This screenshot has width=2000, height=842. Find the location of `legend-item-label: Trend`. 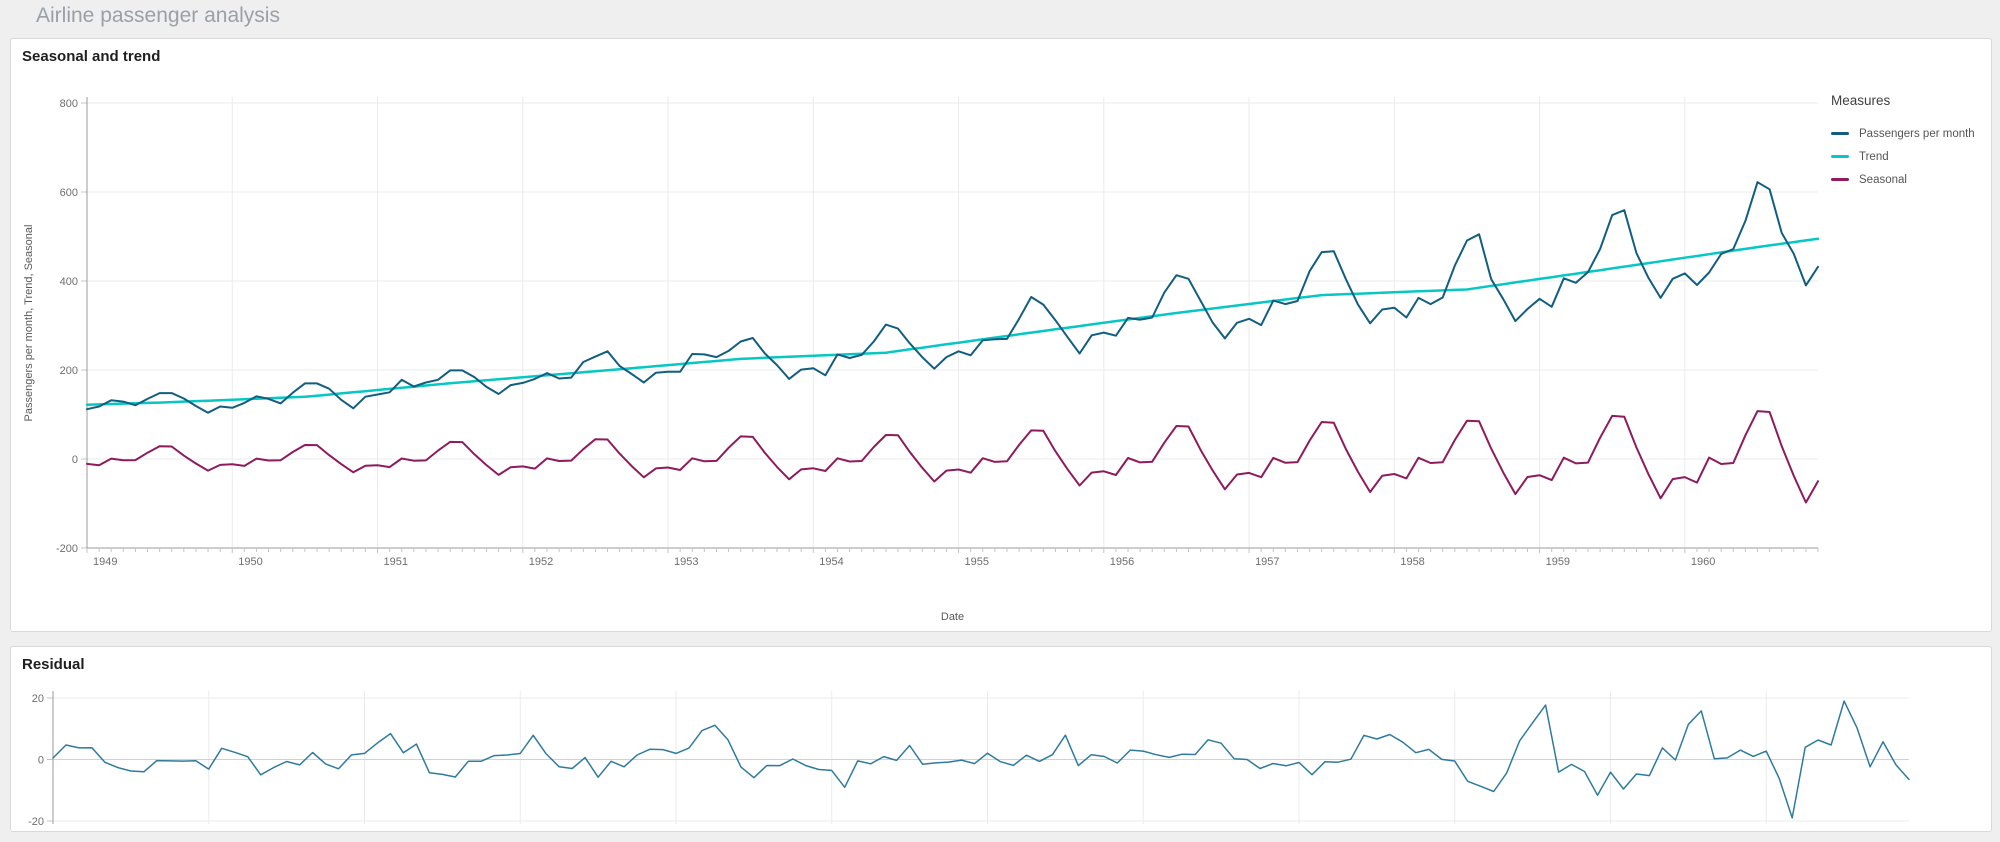

legend-item-label: Trend is located at coordinates (1874, 156).